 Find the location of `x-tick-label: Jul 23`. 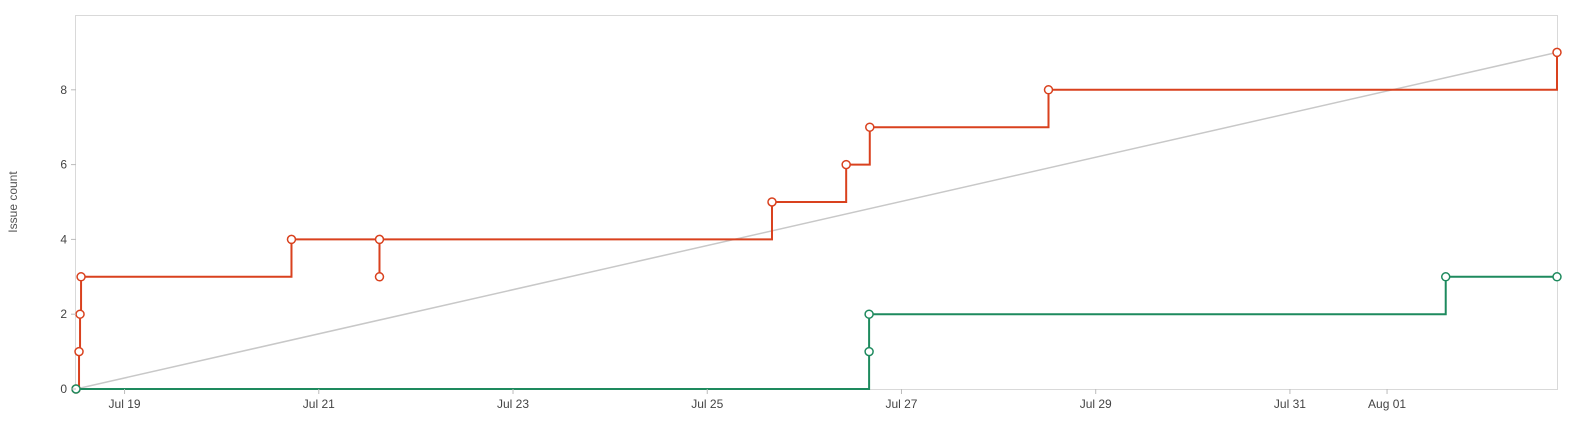

x-tick-label: Jul 23 is located at coordinates (513, 404).